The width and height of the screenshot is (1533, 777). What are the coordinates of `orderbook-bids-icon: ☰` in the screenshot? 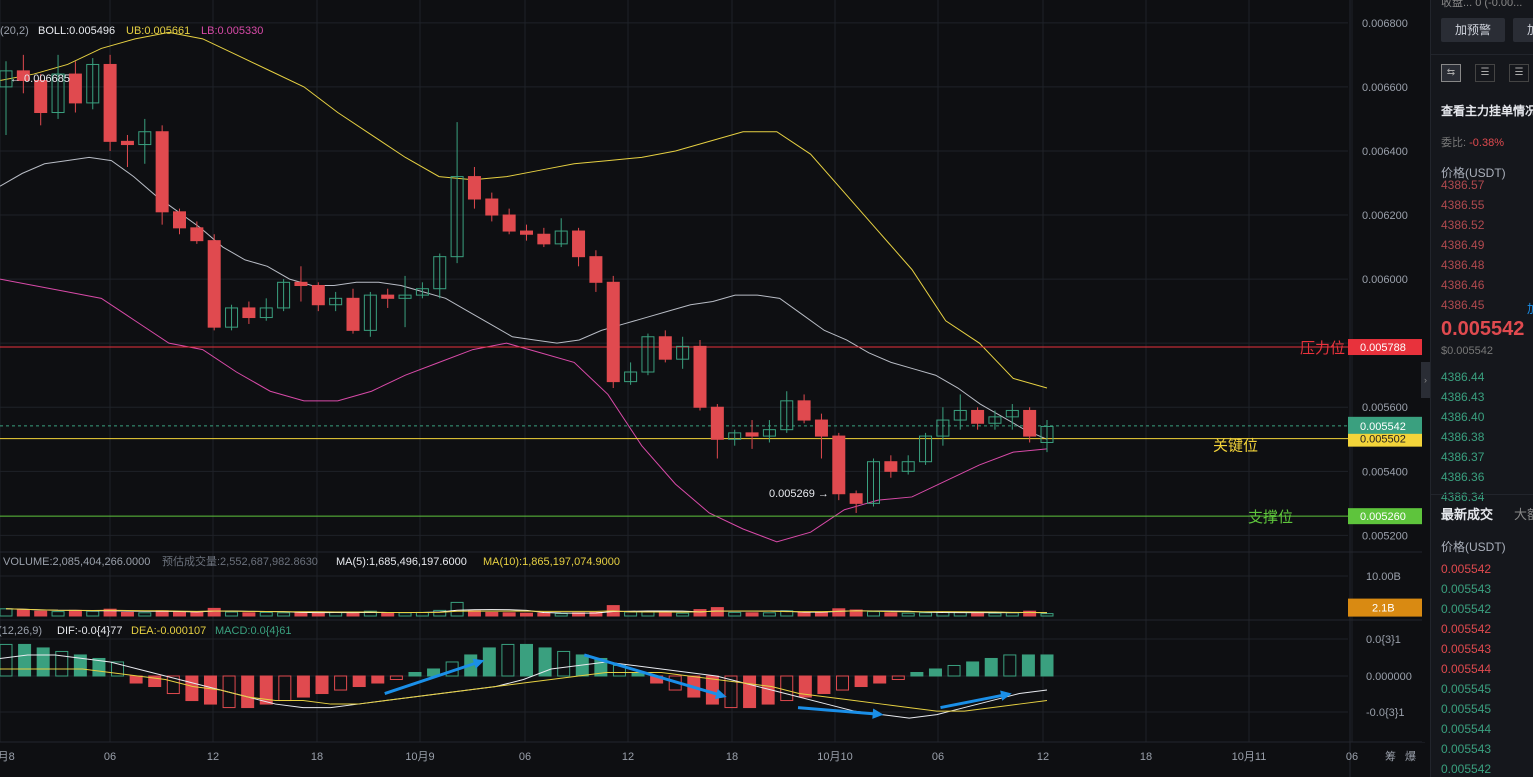 It's located at (1485, 73).